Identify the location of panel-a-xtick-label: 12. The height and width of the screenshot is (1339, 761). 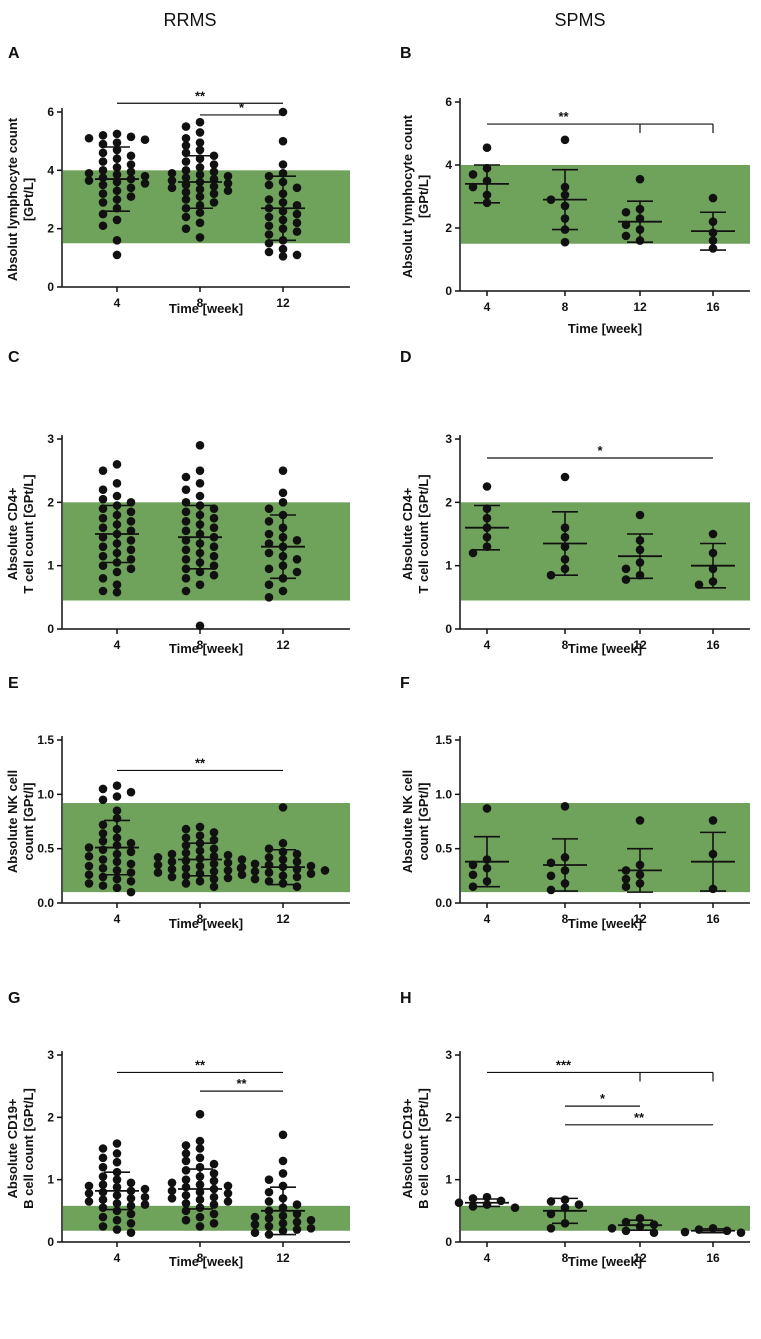
(283, 303).